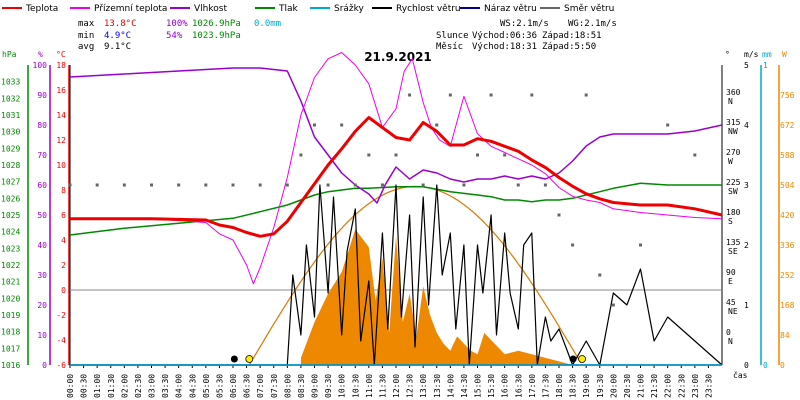  I want to click on x-tick-label: 07:30, so click(274, 386).